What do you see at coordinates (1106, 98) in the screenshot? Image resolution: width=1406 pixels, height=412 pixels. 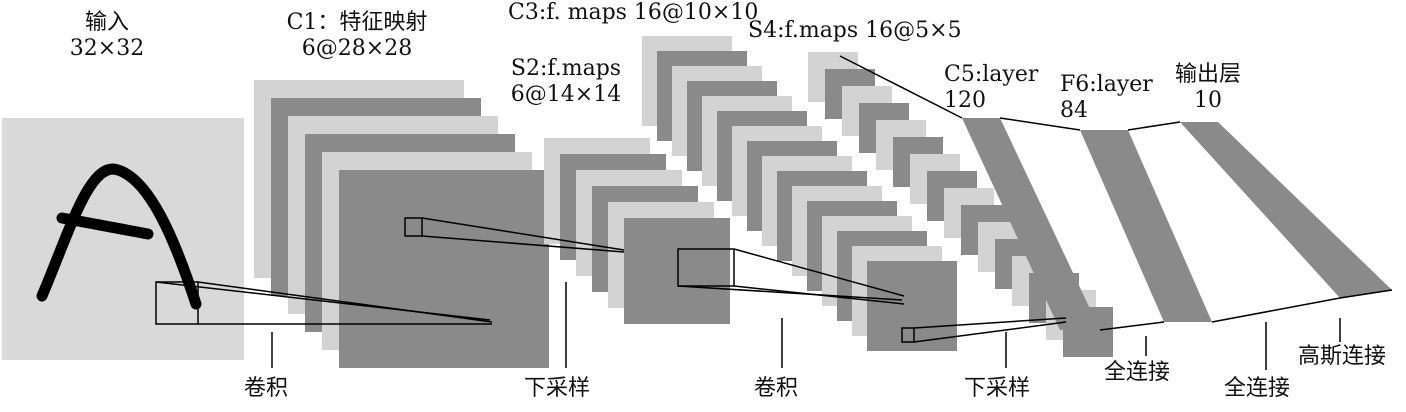 I see `f6-label: F6:layer 84` at bounding box center [1106, 98].